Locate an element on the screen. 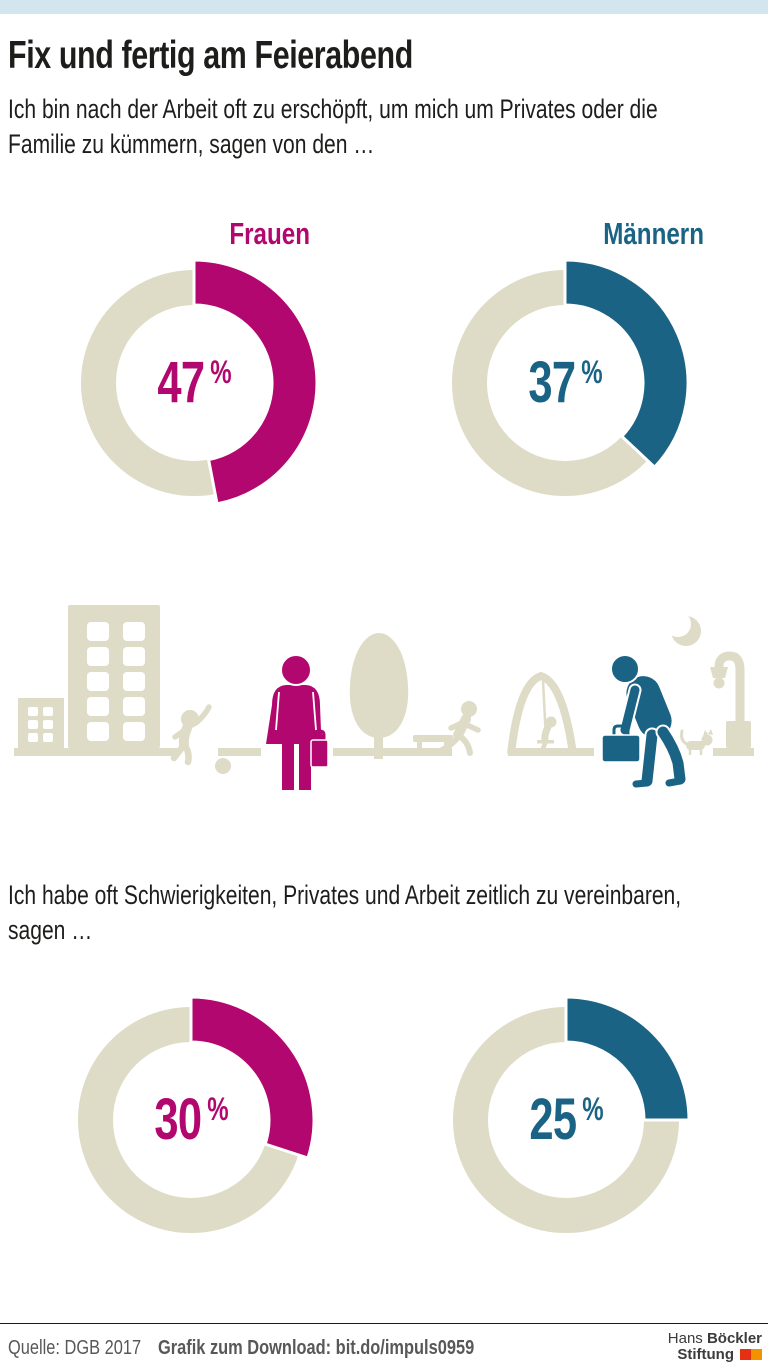  running-child-icon is located at coordinates (460, 728).